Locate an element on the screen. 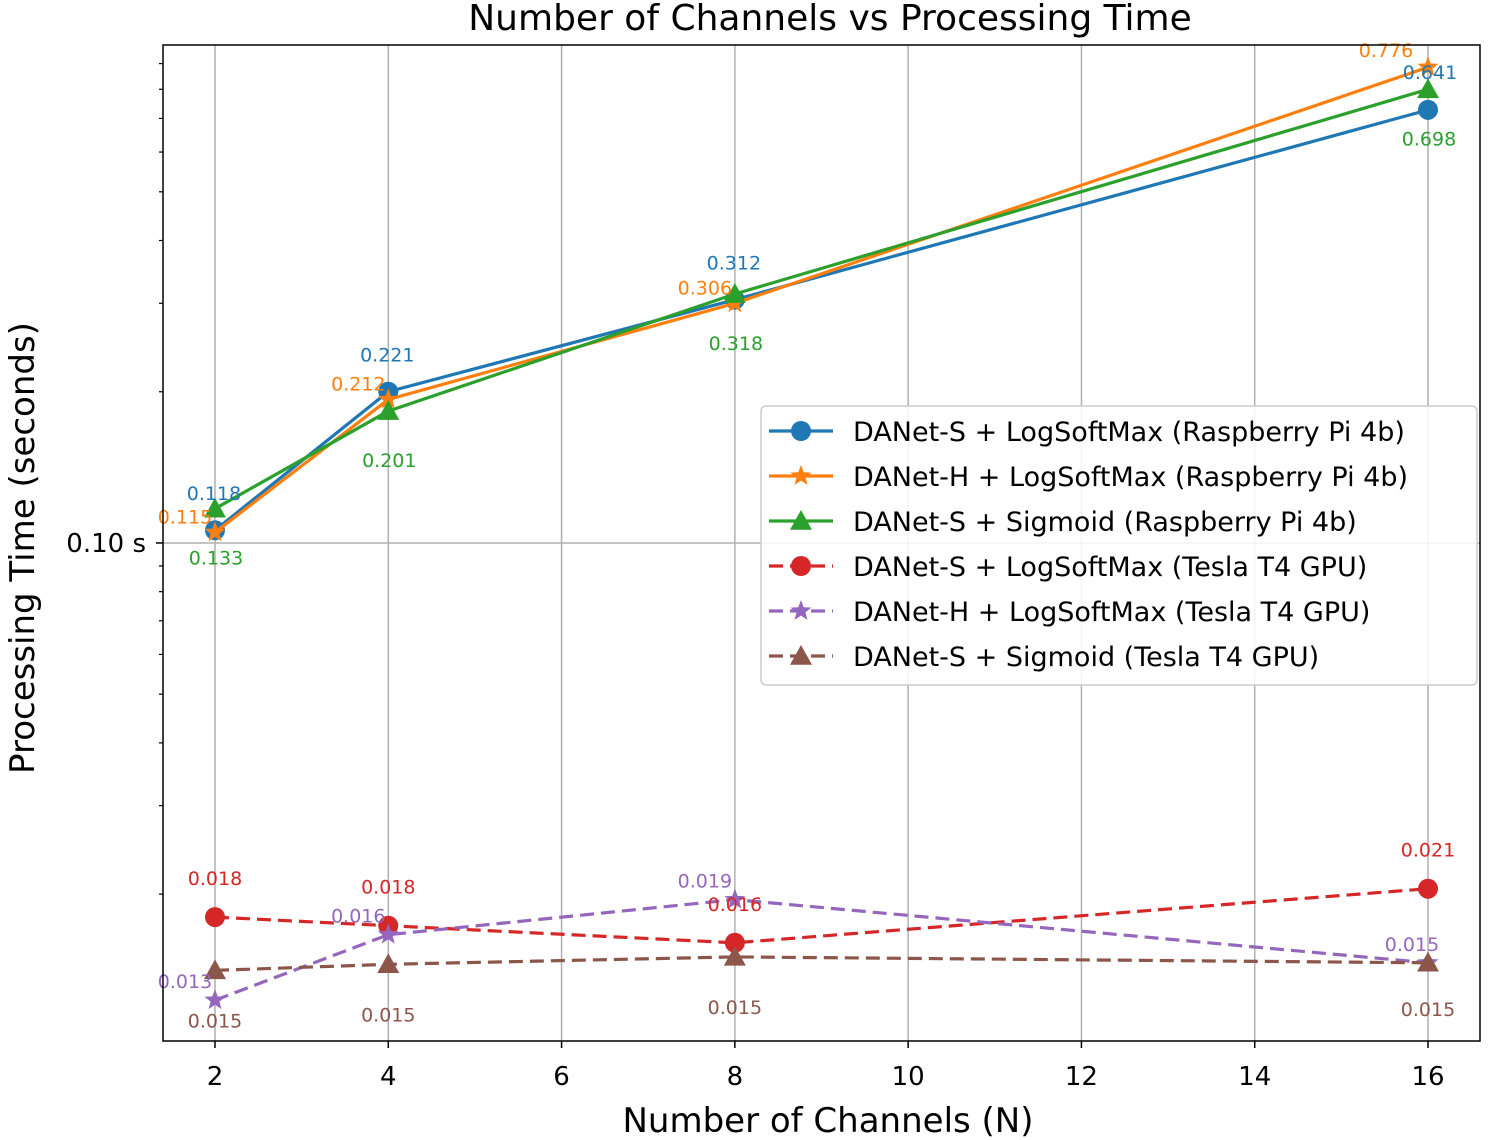  legend-label: DANet-S + Sigmoid (Tesla T4 GPU) is located at coordinates (1086, 657).